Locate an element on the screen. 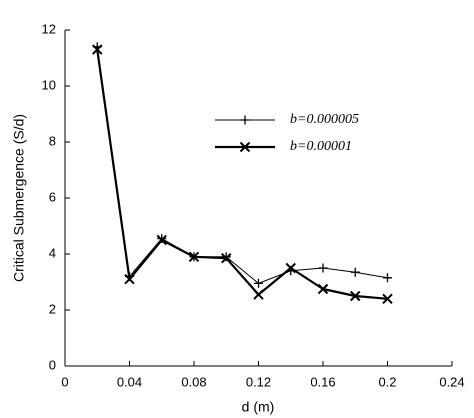 The width and height of the screenshot is (474, 418). x-tick-label: 0.12 is located at coordinates (258, 381).